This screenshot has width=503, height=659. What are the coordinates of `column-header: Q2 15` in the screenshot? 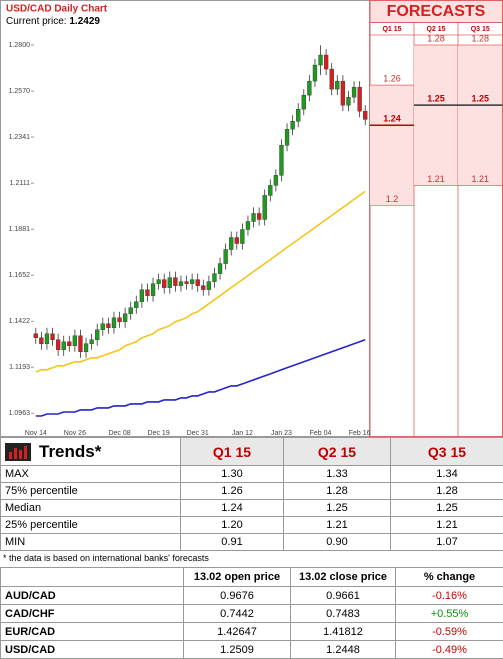 It's located at (337, 452).